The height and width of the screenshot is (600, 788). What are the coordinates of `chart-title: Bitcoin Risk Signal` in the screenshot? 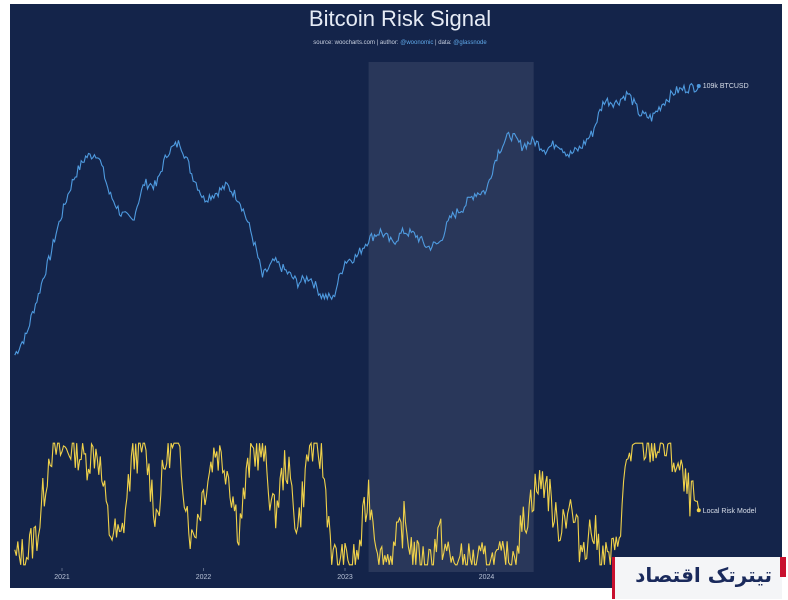 It's located at (400, 18).